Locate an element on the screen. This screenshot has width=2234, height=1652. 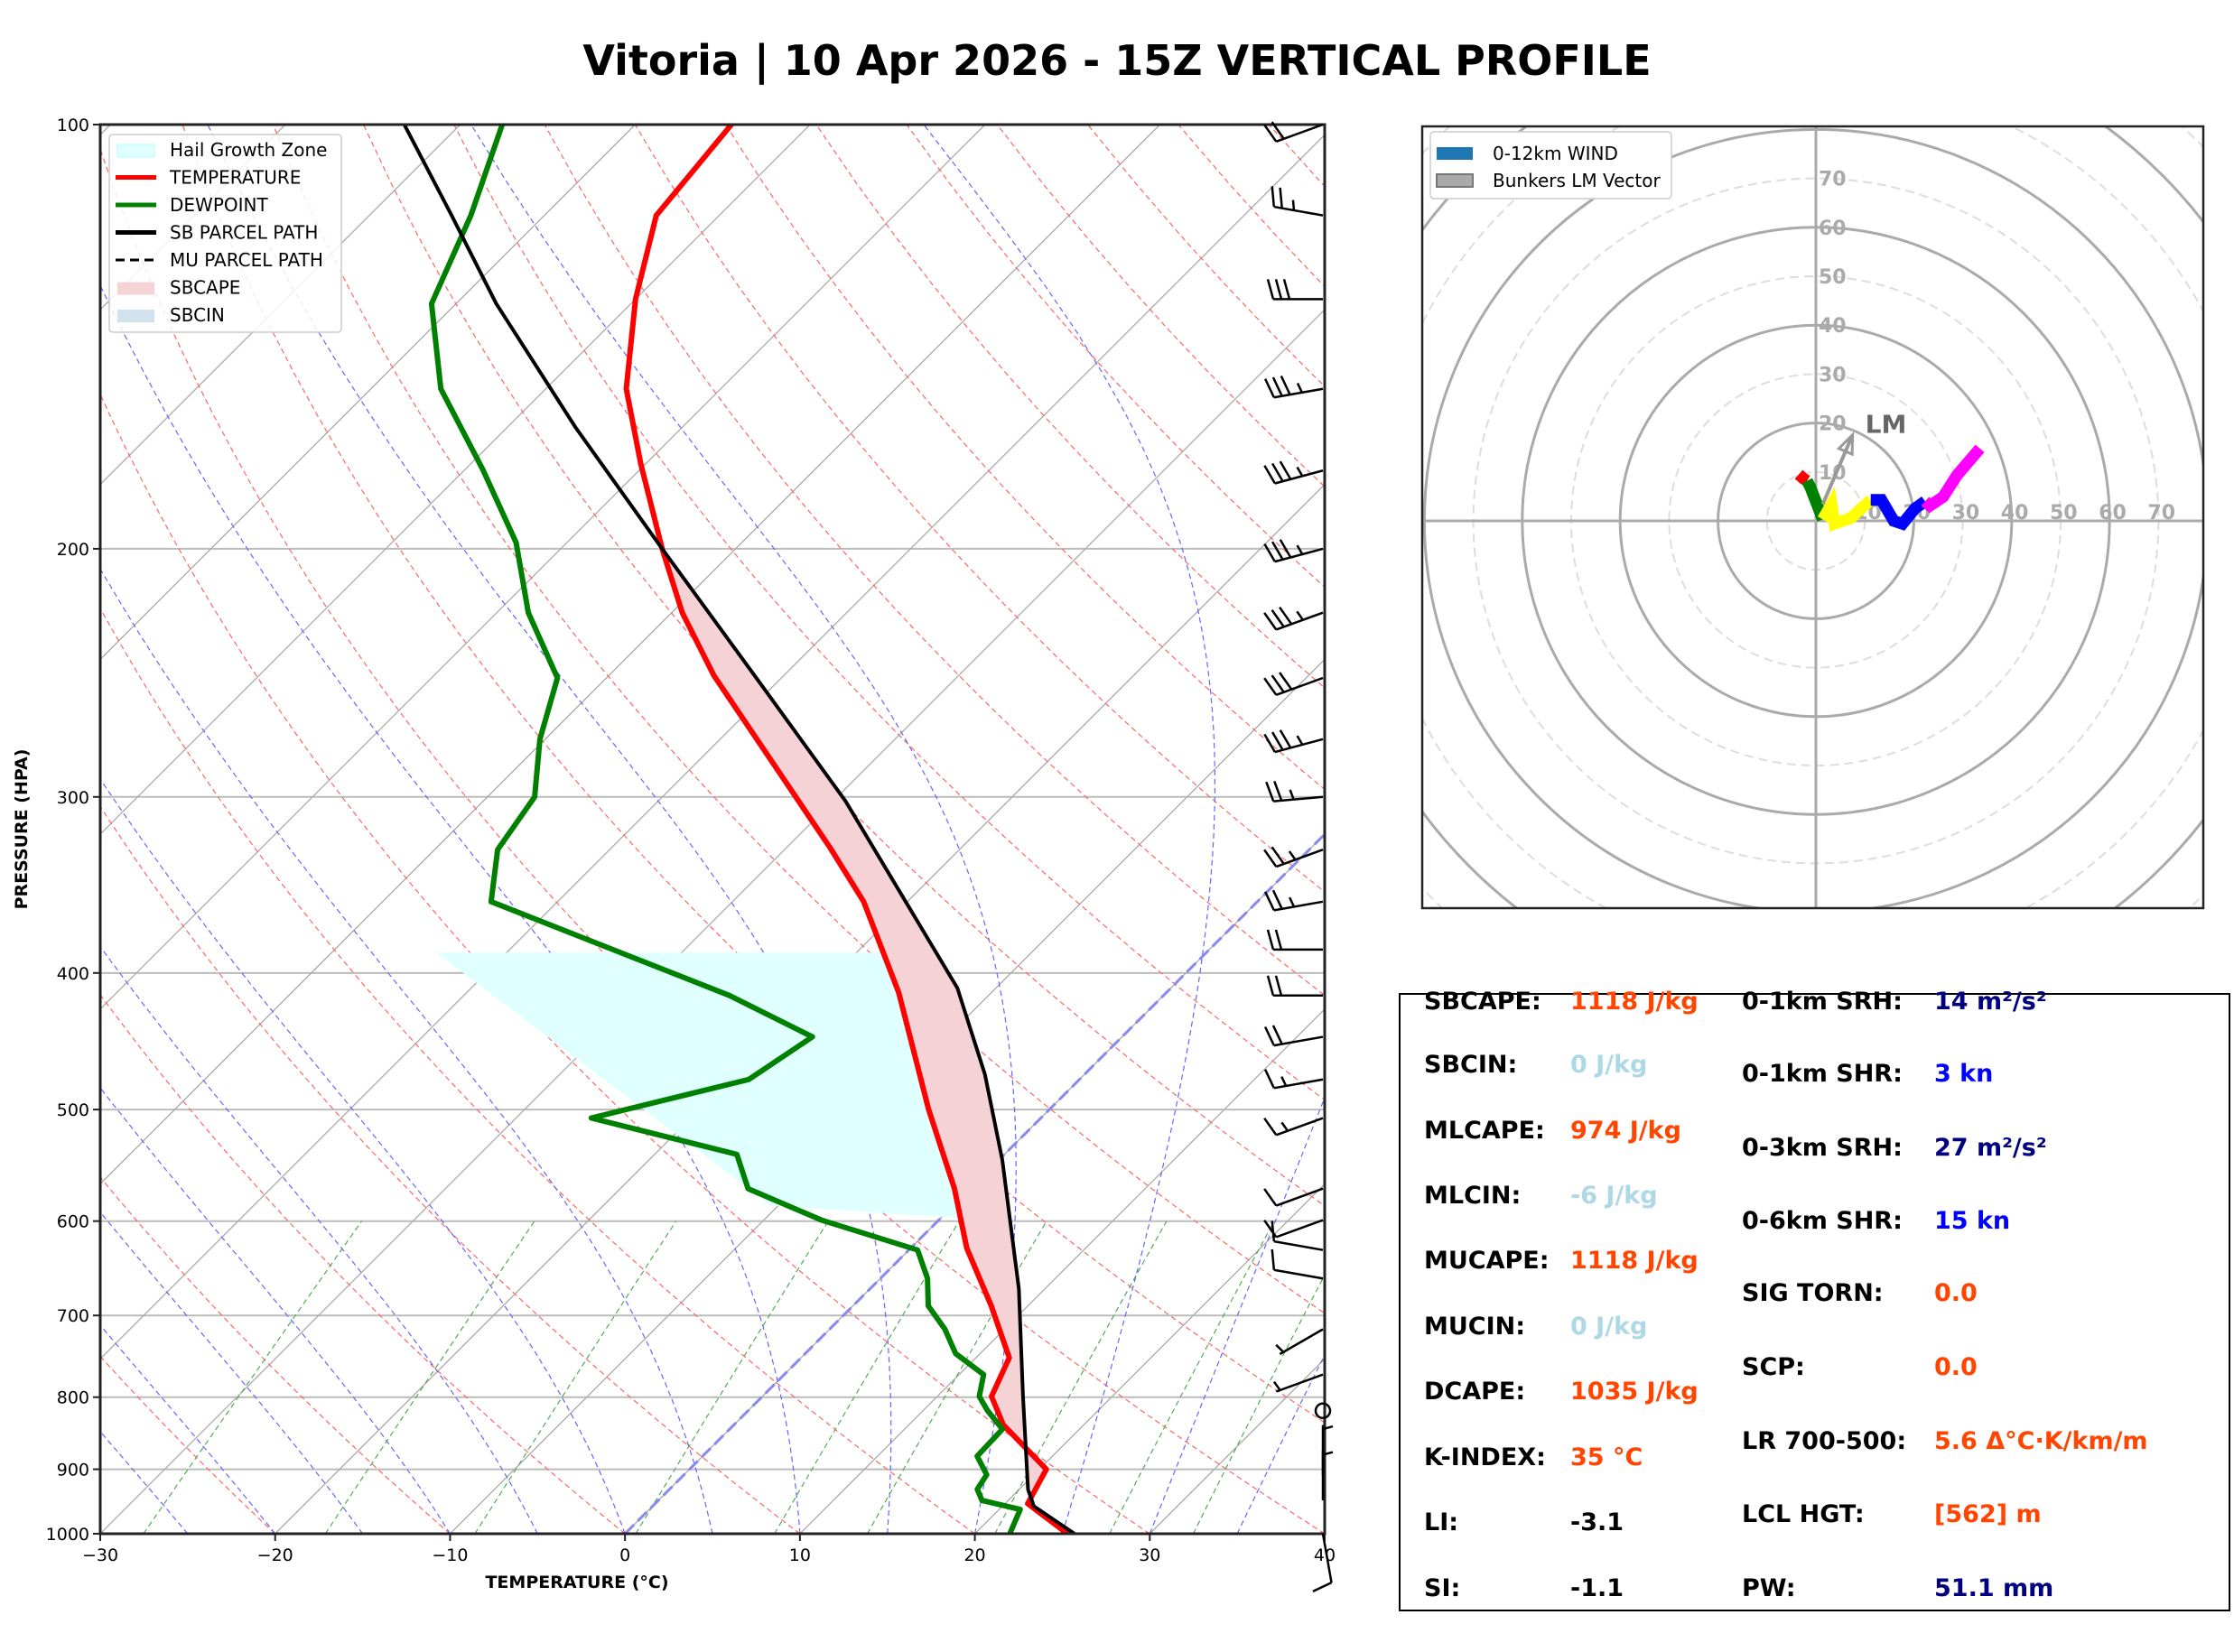
y-tick-label: 600 is located at coordinates (73, 1222).